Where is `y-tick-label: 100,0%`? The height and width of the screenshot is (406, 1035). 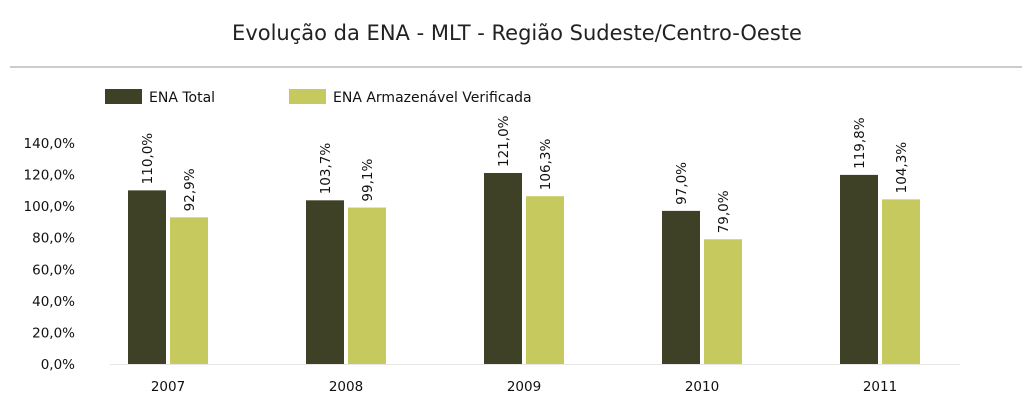 y-tick-label: 100,0% is located at coordinates (50, 207).